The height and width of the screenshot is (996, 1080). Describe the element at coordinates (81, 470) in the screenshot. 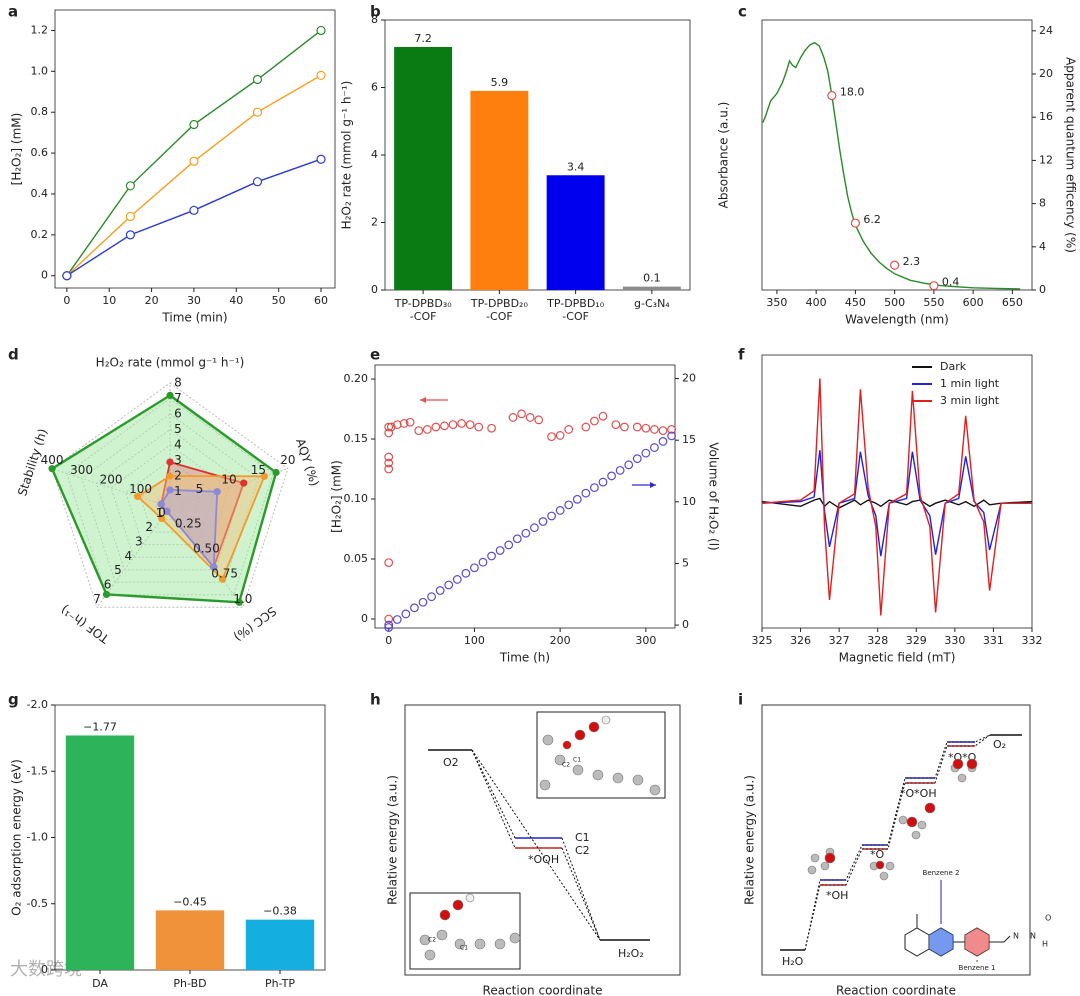

I see `radar-tick-label: 300` at that location.